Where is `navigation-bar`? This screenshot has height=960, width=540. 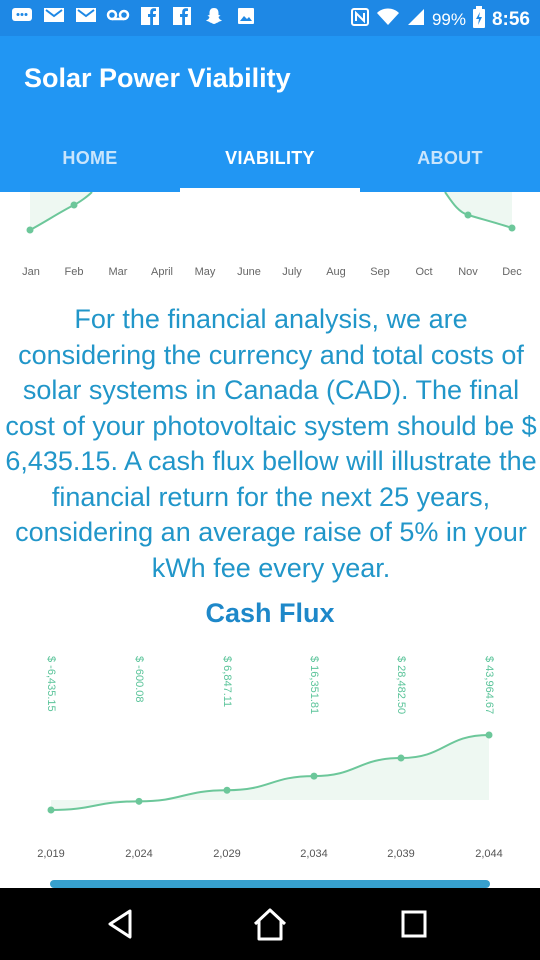
navigation-bar is located at coordinates (270, 924).